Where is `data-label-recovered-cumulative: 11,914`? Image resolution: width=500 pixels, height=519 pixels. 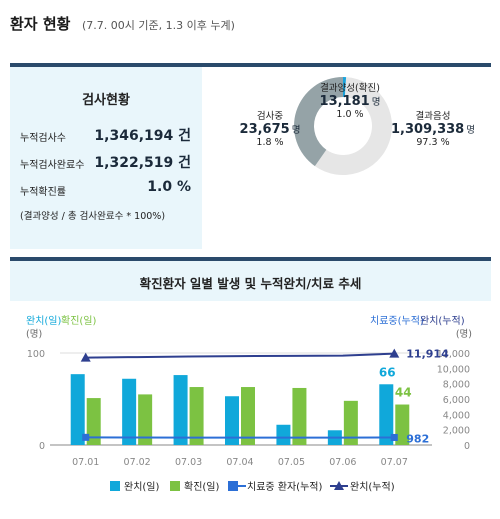
data-label-recovered-cumulative: 11,914 is located at coordinates (427, 354).